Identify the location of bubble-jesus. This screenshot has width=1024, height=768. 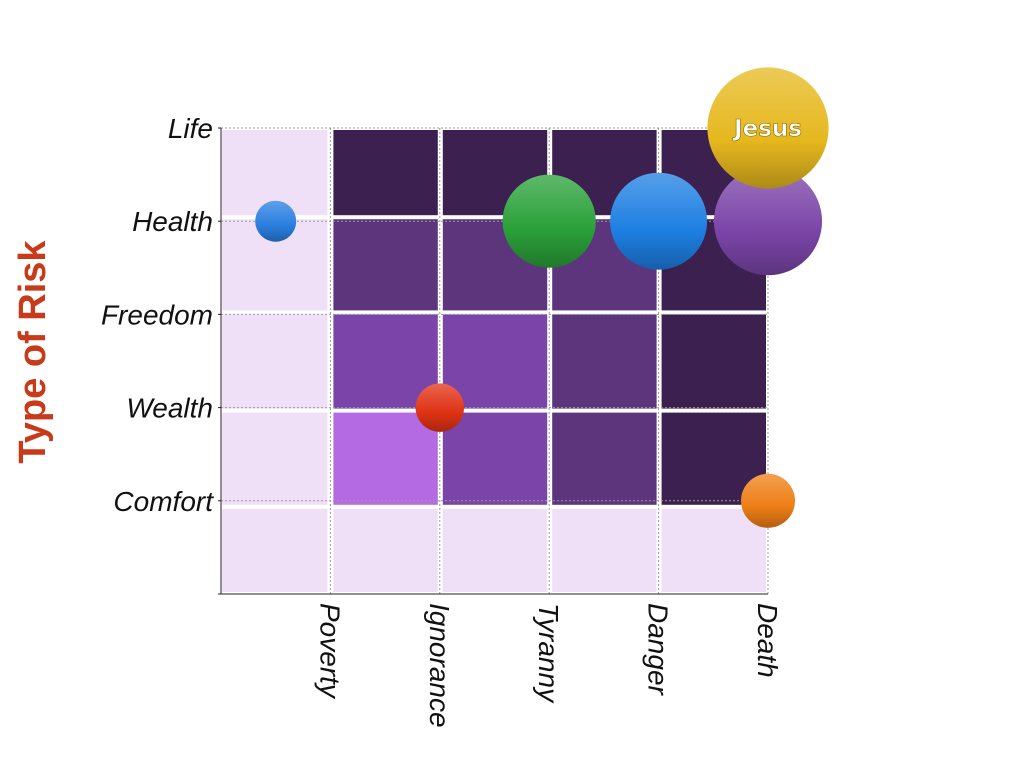
(768, 128).